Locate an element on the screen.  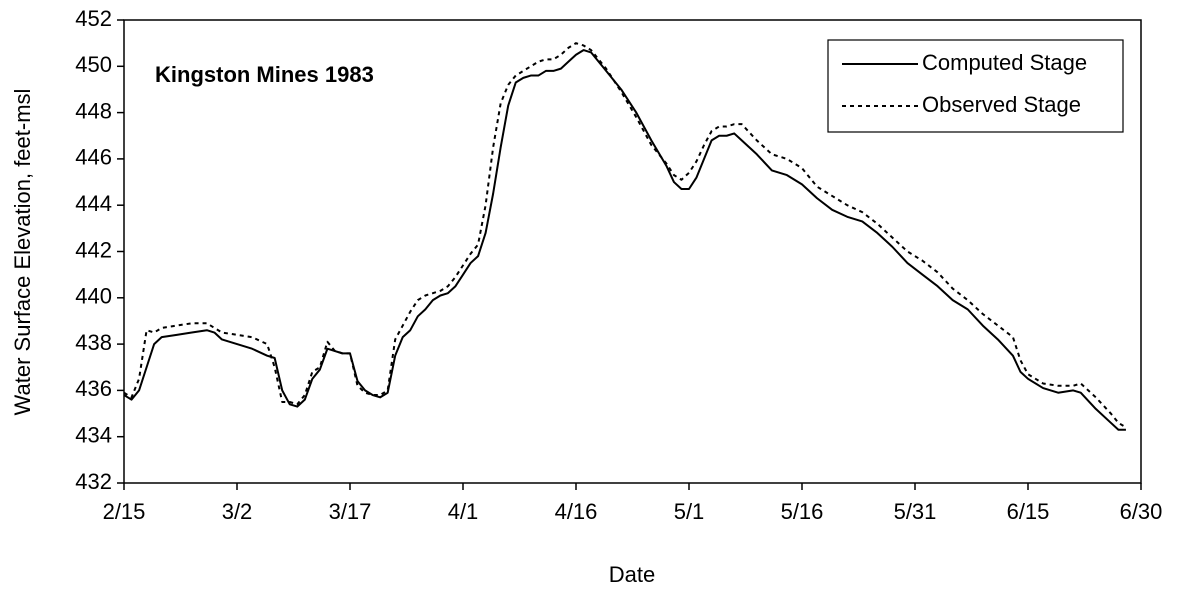
y-tick-label: 436 is located at coordinates (93, 388).